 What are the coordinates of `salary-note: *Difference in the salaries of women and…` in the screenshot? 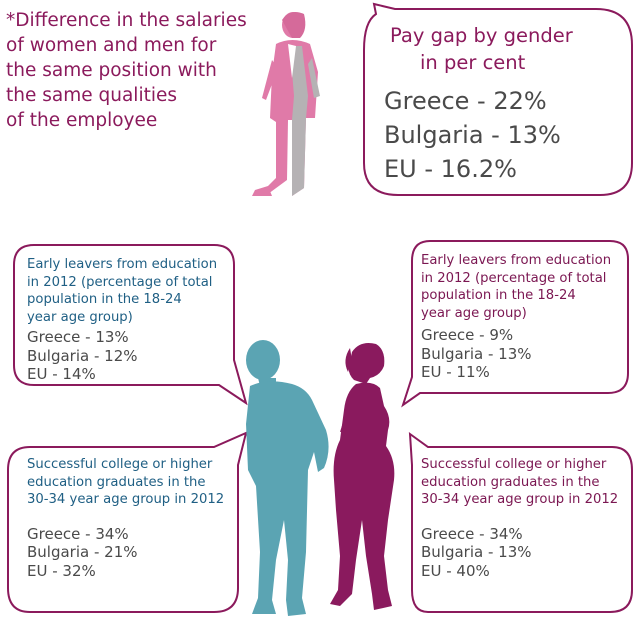 It's located at (131, 70).